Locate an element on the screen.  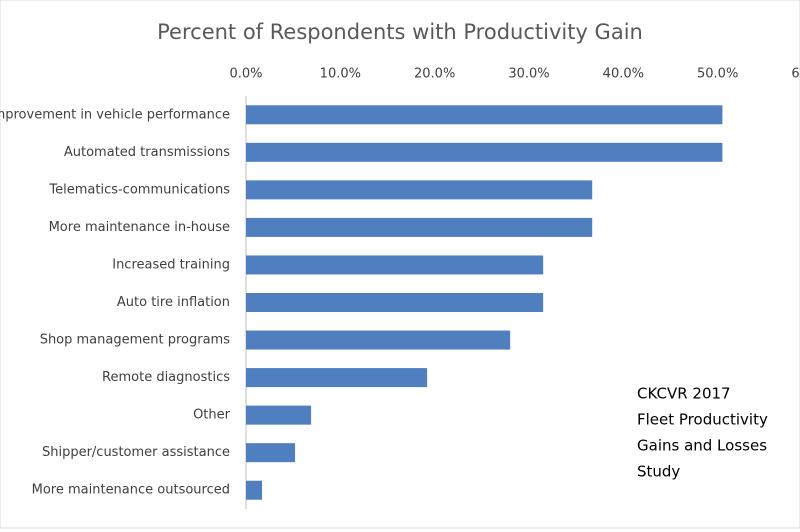
y-tick-label: More maintenance outsourced is located at coordinates (131, 490).